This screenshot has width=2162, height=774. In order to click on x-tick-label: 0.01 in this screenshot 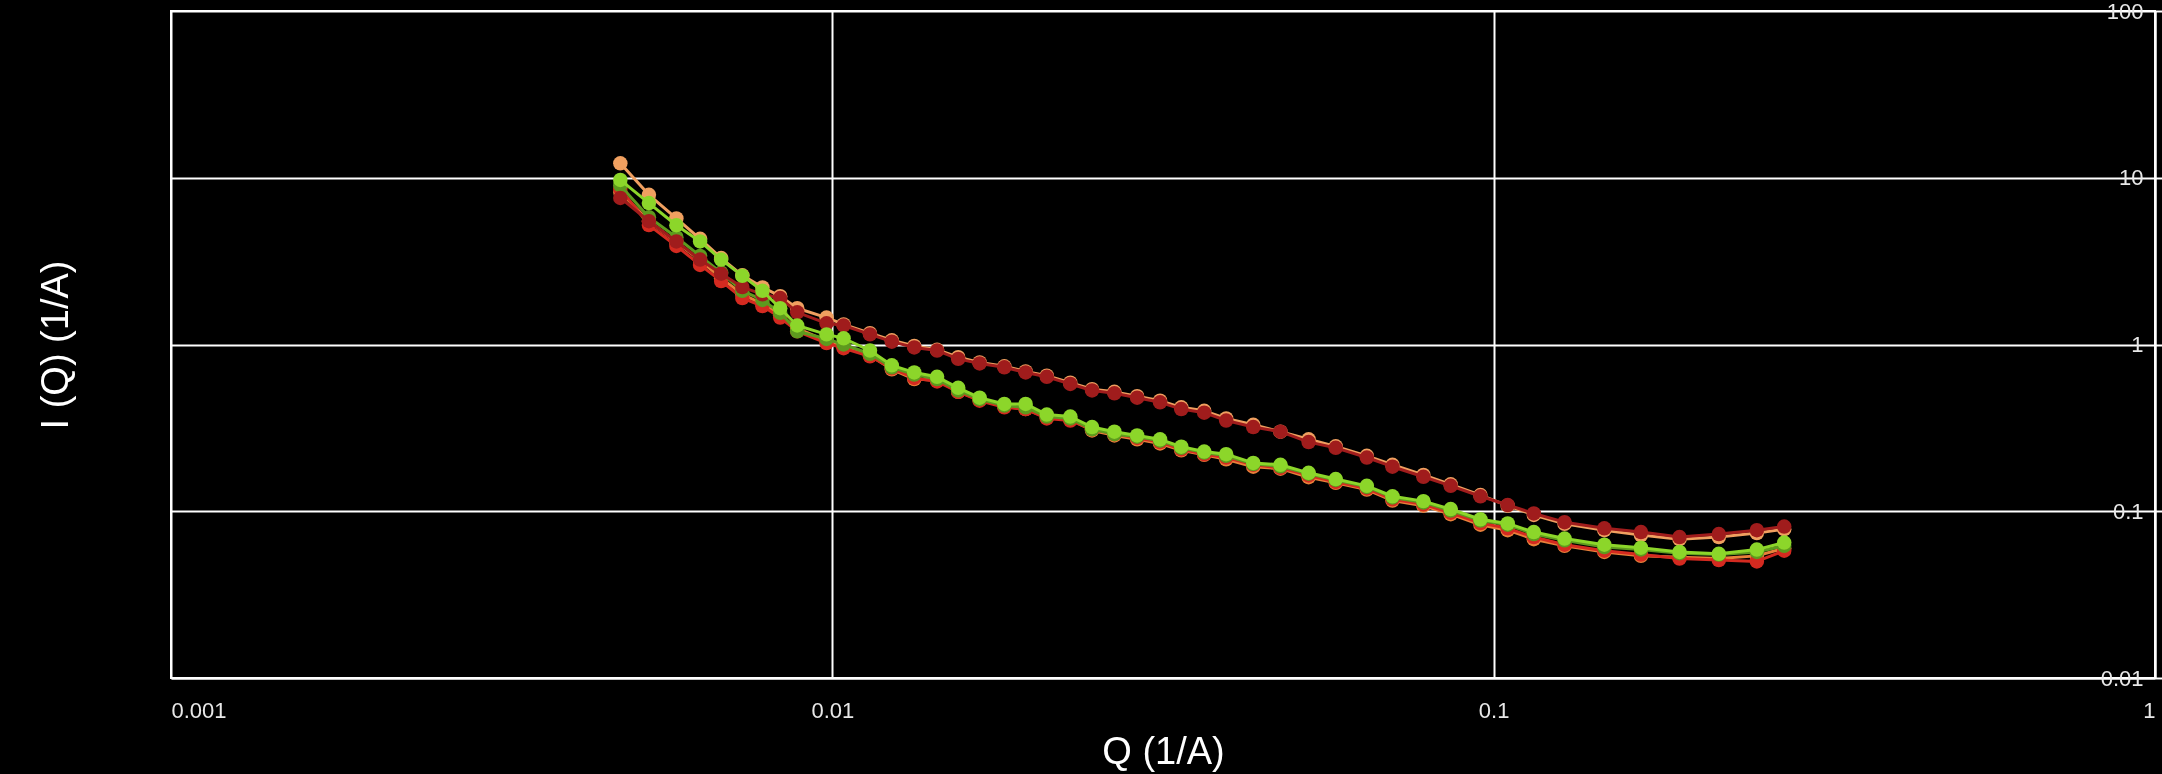, I will do `click(833, 710)`.